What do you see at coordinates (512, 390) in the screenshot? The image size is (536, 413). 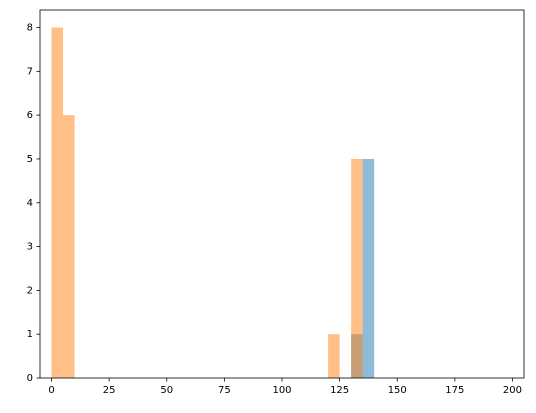 I see `x-tick-label: 200` at bounding box center [512, 390].